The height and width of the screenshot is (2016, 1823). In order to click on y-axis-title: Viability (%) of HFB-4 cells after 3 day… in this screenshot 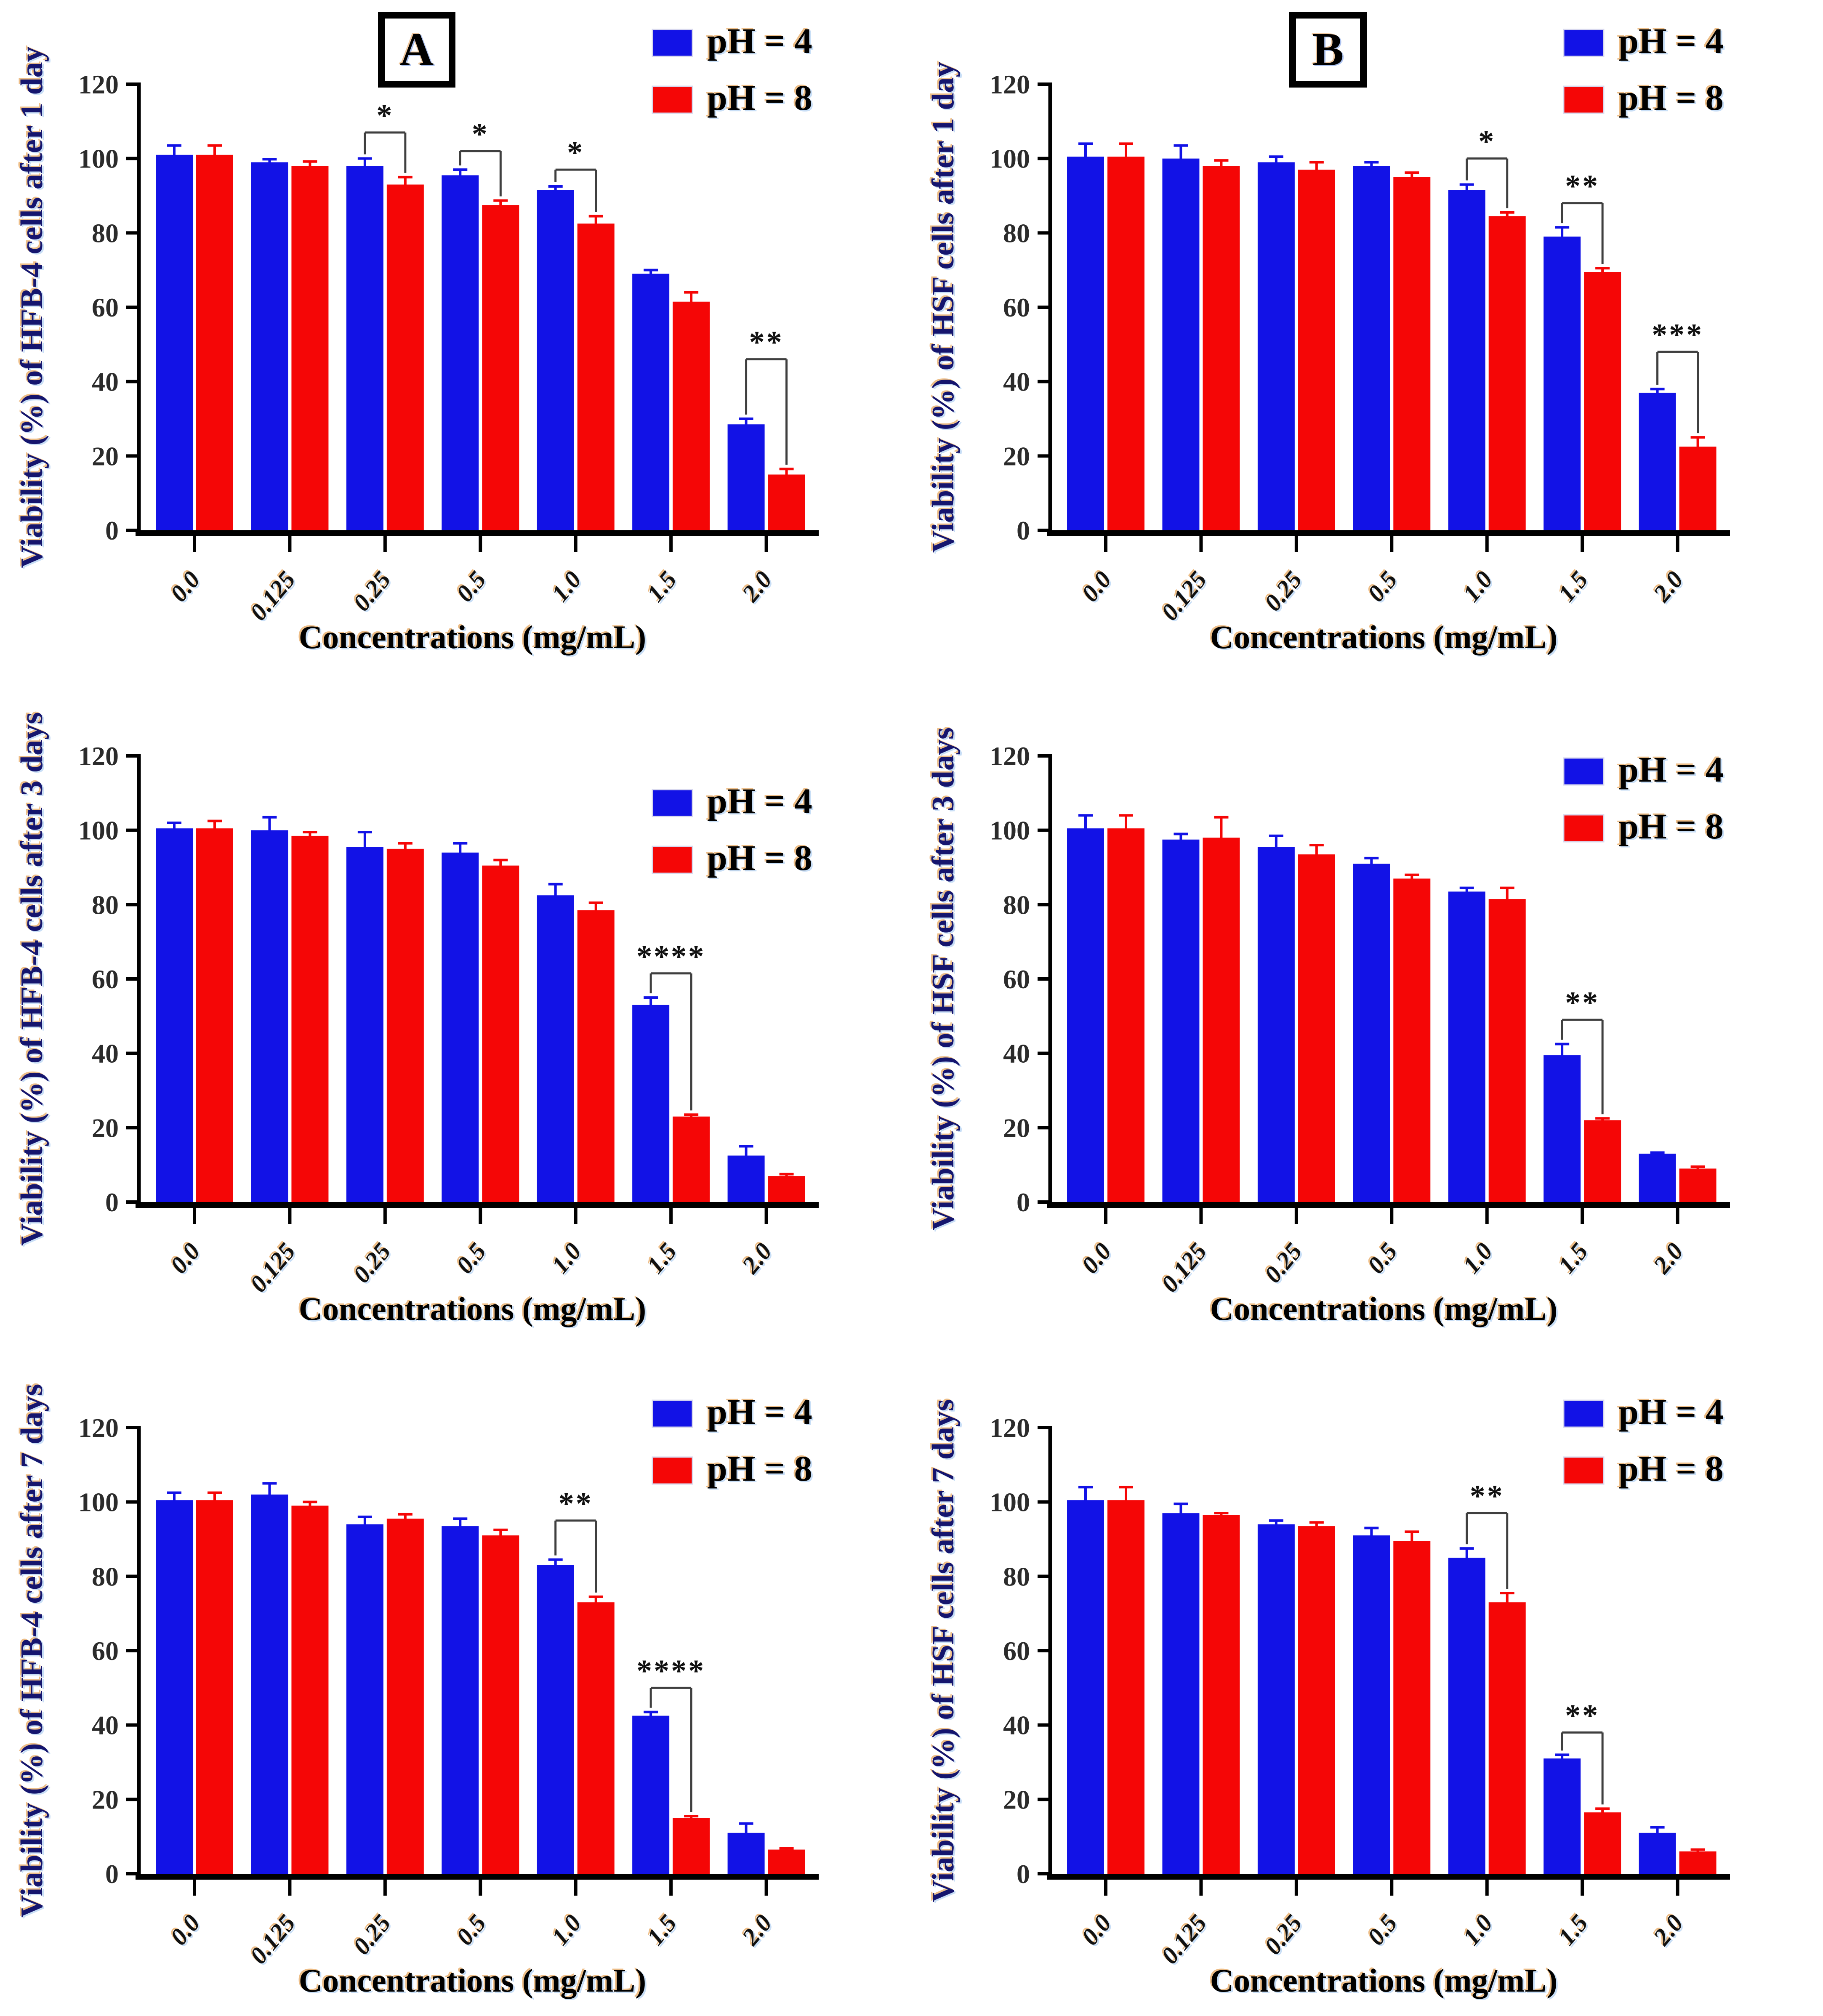, I will do `click(32, 979)`.